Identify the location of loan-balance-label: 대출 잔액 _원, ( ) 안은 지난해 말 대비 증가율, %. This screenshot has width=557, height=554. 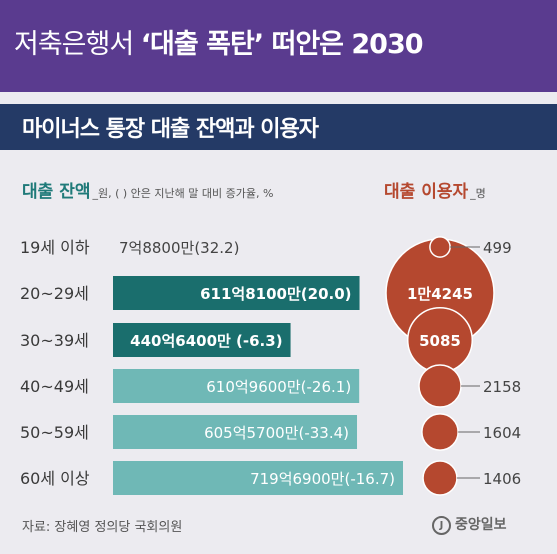
(147, 189).